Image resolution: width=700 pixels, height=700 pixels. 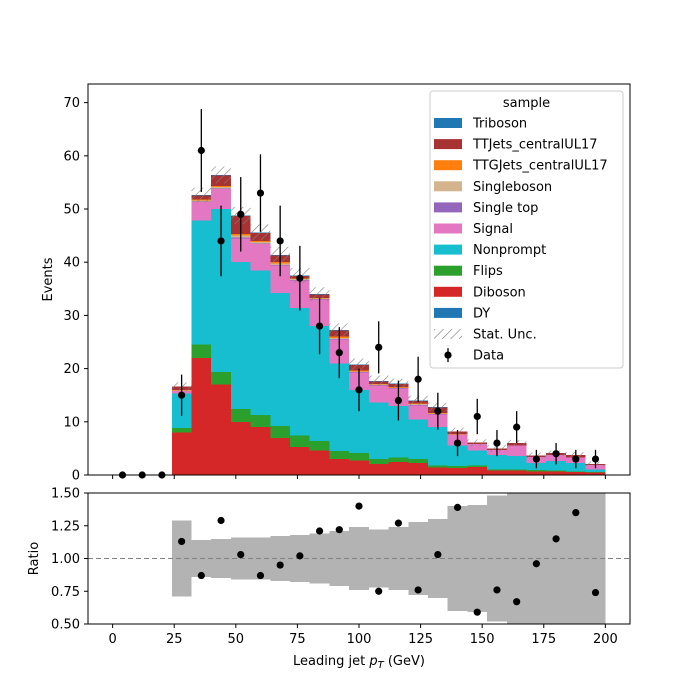 I want to click on y-tick-label: 60, so click(x=71, y=156).